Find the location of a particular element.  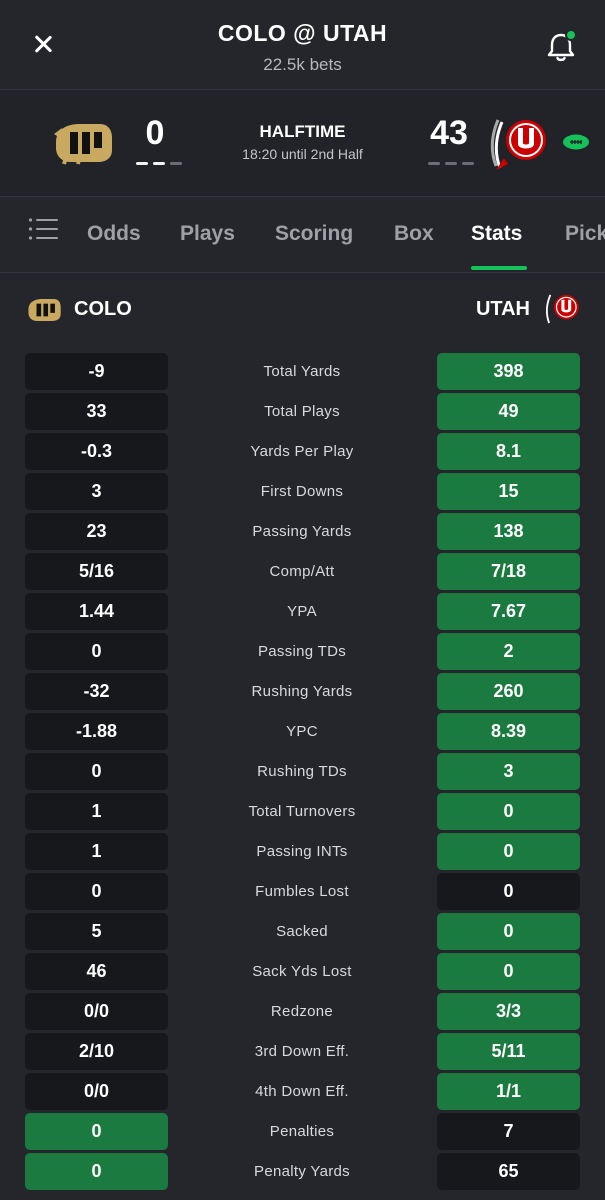

stat-row: 2/10 3rd Down Eff. 5/11 is located at coordinates (302, 1052).